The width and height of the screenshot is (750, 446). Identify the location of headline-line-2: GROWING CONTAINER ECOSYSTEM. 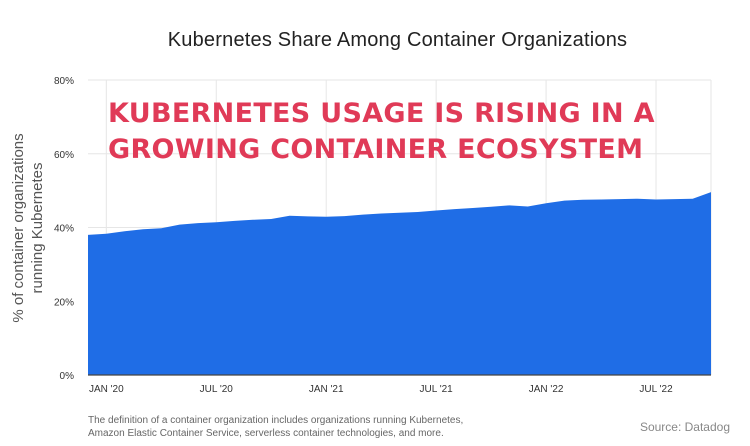
(376, 149).